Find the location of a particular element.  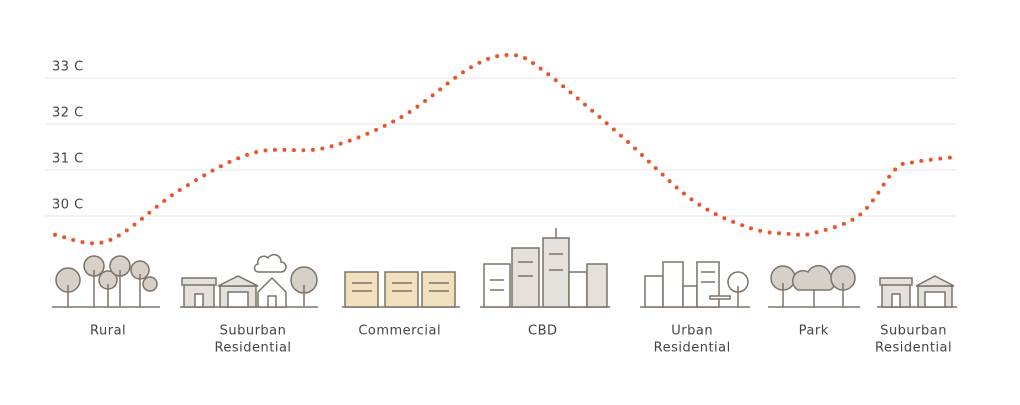

y-tick-label: 32 C is located at coordinates (68, 113).